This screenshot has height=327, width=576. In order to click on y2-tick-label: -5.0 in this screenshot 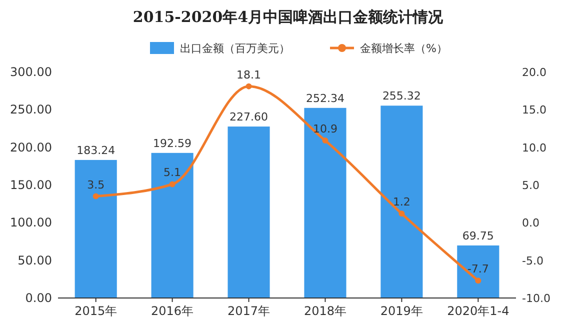, I will do `click(533, 261)`.